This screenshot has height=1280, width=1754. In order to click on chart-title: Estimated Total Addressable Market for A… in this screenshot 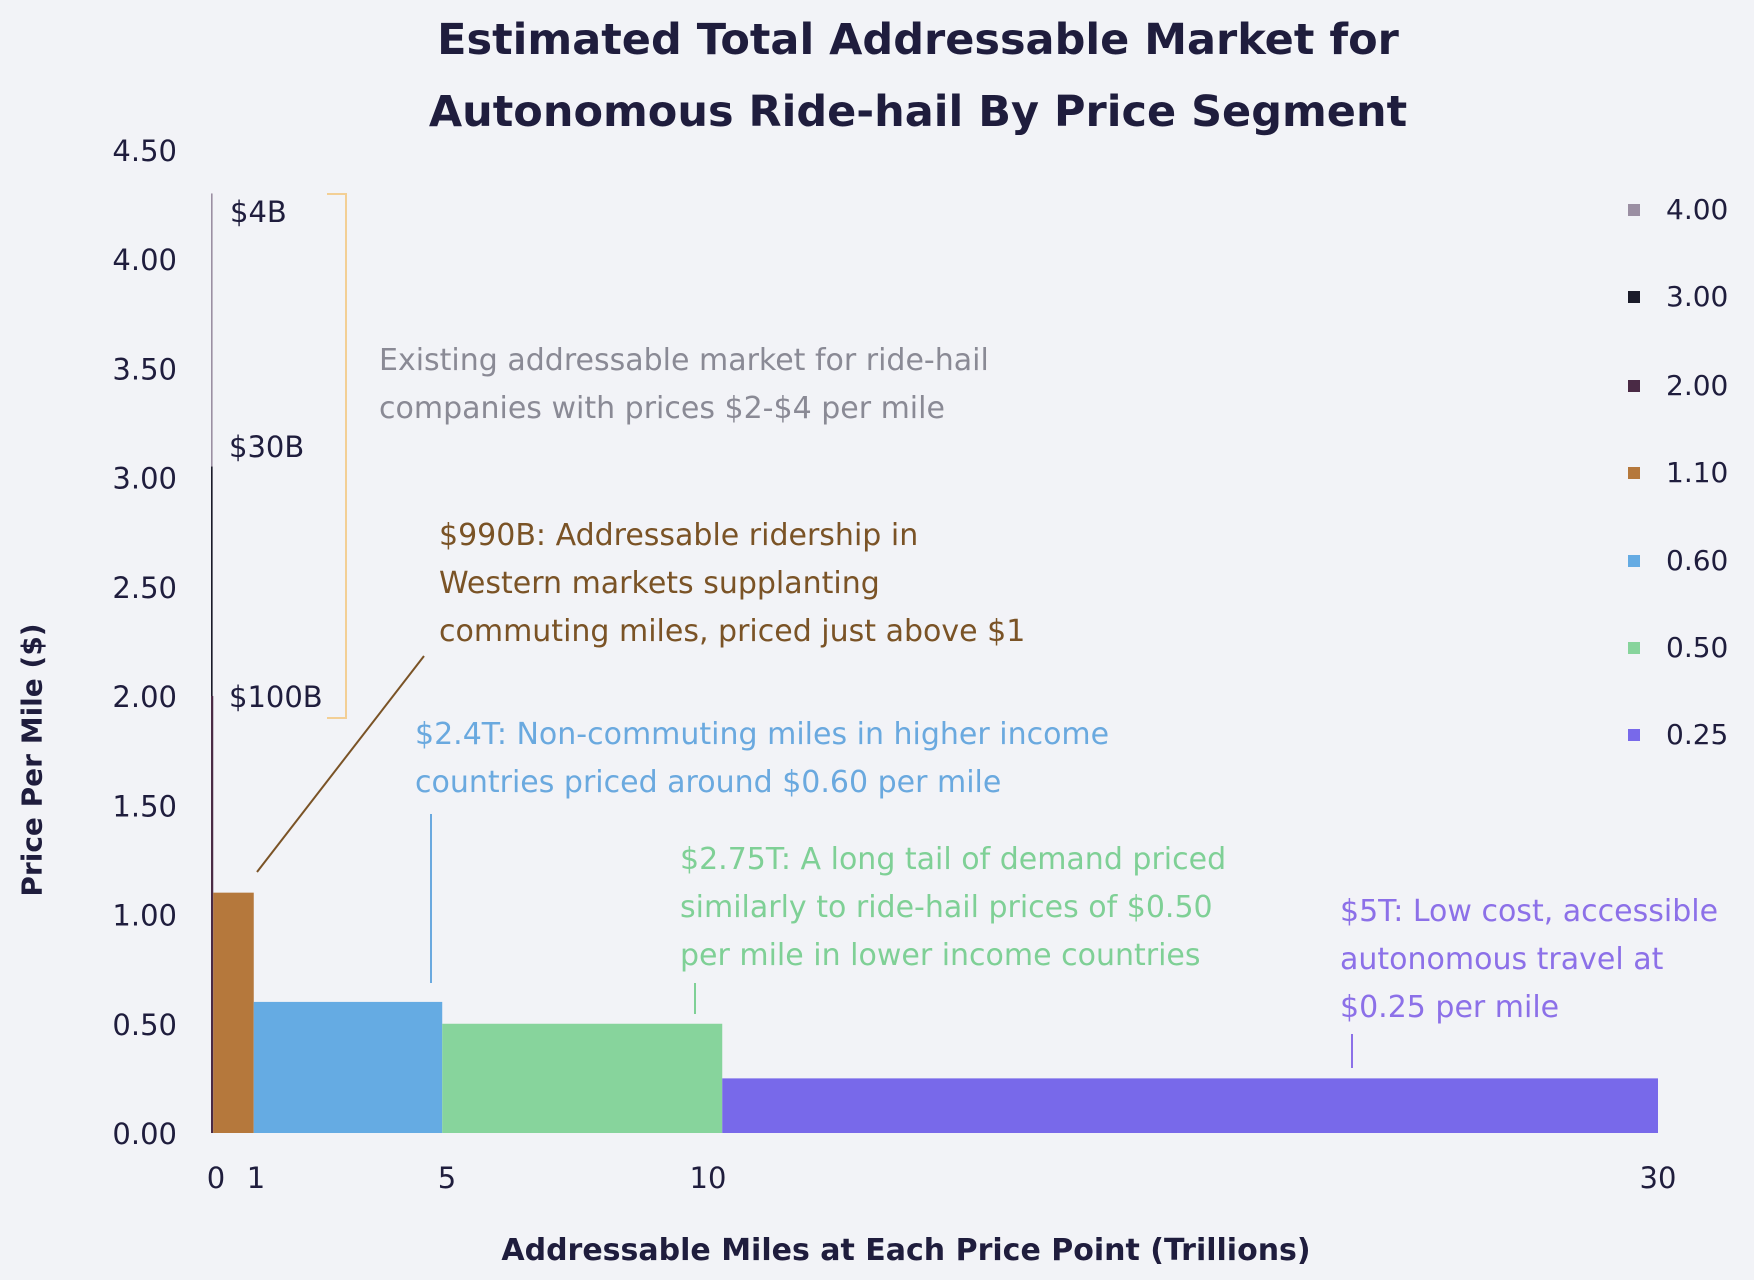, I will do `click(877, 76)`.